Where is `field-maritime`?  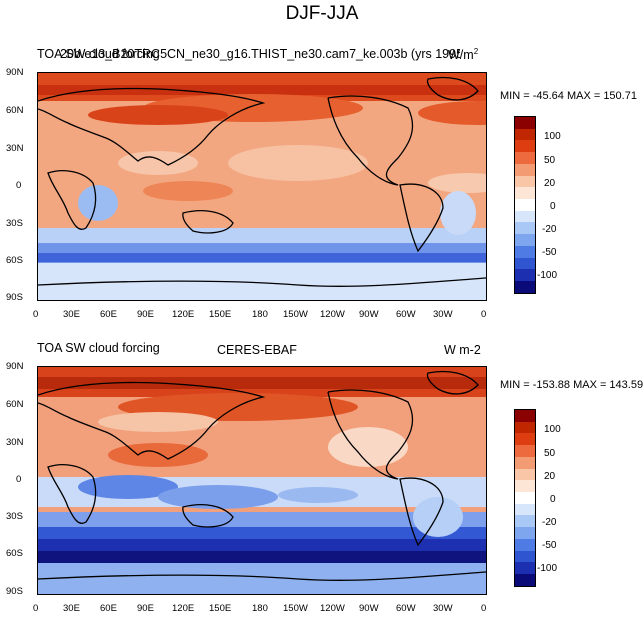
field-maritime is located at coordinates (218, 497).